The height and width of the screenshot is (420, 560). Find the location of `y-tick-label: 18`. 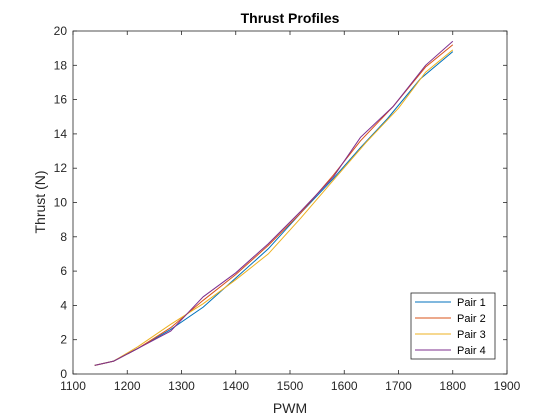

y-tick-label: 18 is located at coordinates (61, 65).